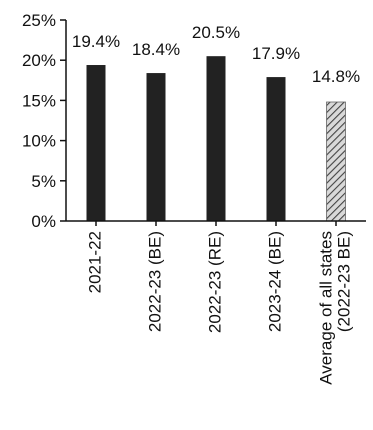 The width and height of the screenshot is (373, 430). Describe the element at coordinates (216, 32) in the screenshot. I see `data-label: 20.5%` at that location.